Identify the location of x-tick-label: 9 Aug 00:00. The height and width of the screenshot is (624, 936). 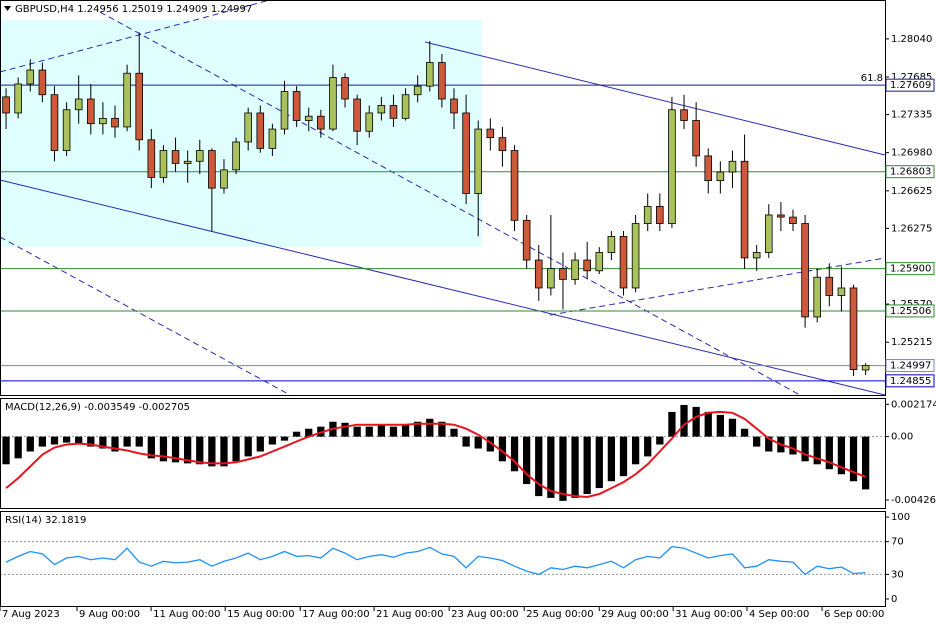
(109, 614).